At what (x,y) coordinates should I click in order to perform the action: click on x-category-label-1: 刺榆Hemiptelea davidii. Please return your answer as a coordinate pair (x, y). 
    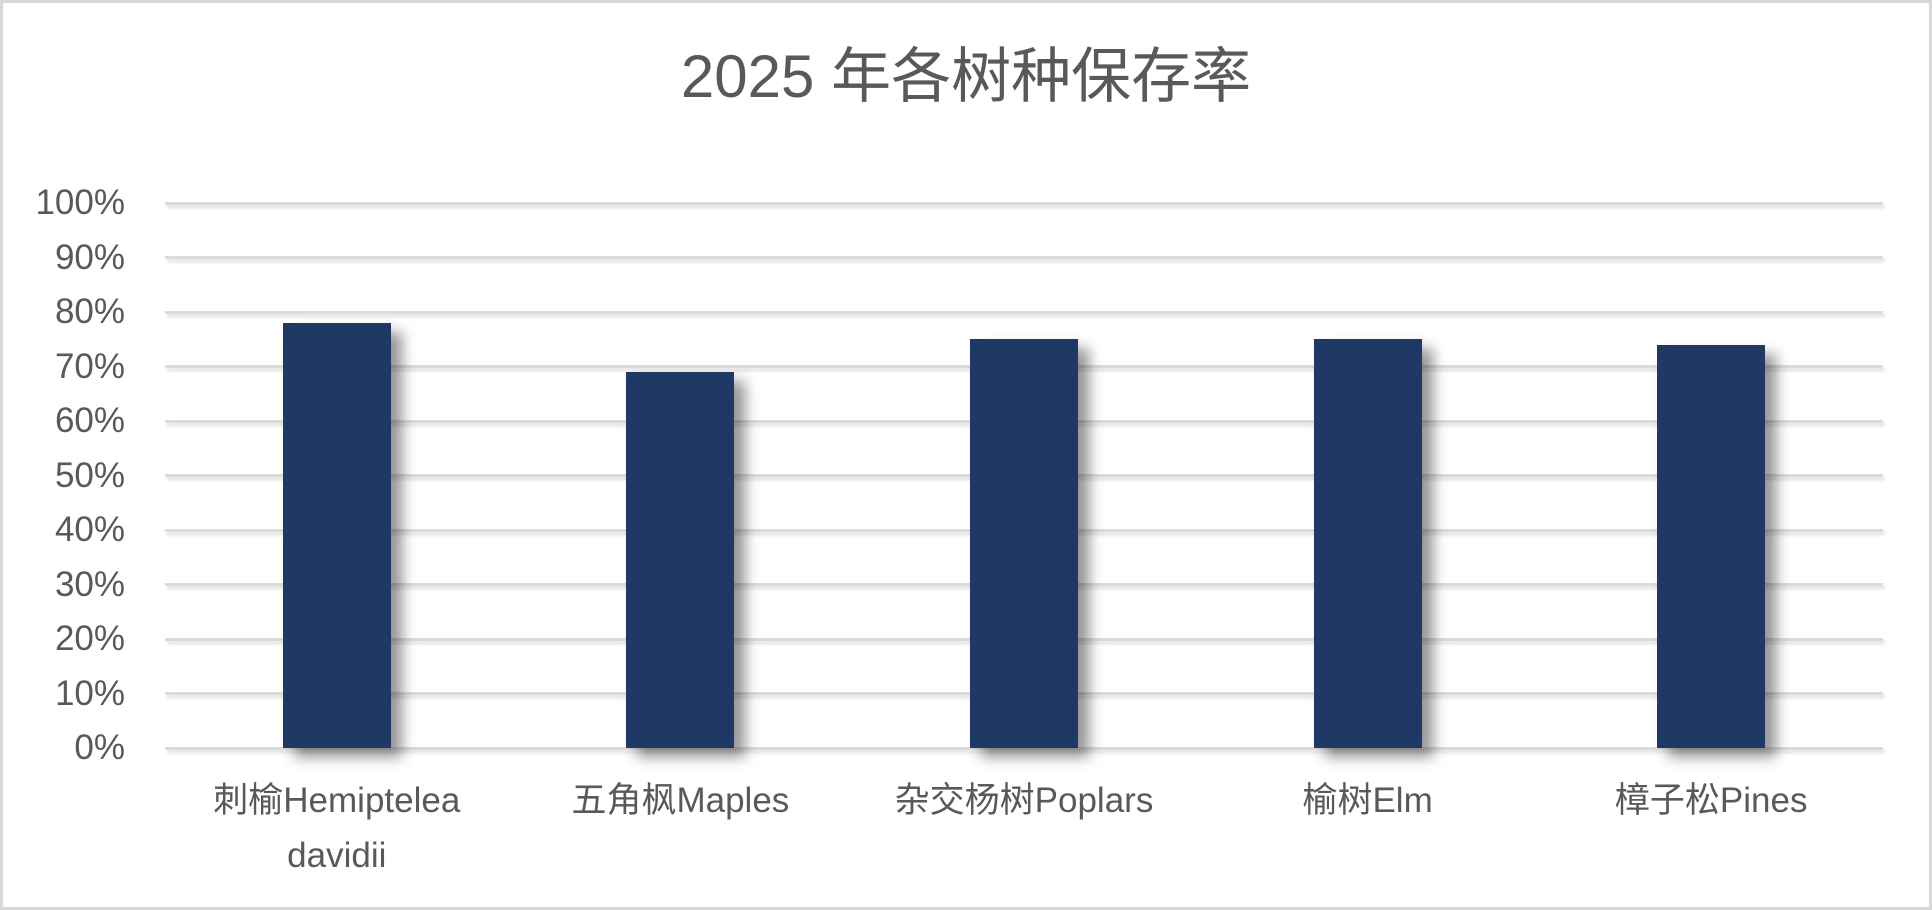
    Looking at the image, I should click on (337, 828).